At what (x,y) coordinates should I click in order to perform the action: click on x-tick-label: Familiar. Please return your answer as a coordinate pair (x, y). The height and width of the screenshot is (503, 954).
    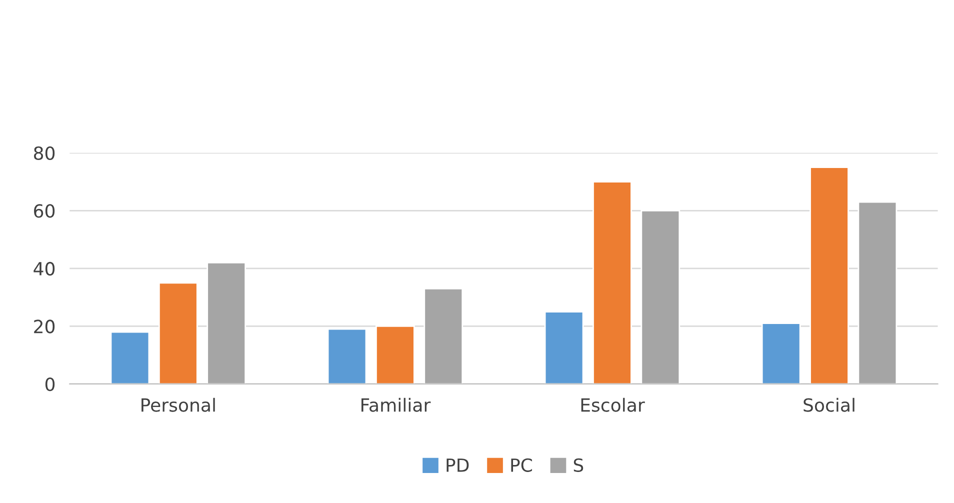
    Looking at the image, I should click on (396, 405).